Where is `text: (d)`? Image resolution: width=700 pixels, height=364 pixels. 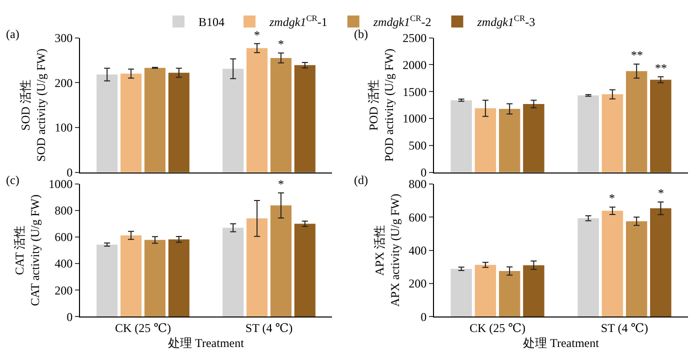 text: (d) is located at coordinates (361, 180).